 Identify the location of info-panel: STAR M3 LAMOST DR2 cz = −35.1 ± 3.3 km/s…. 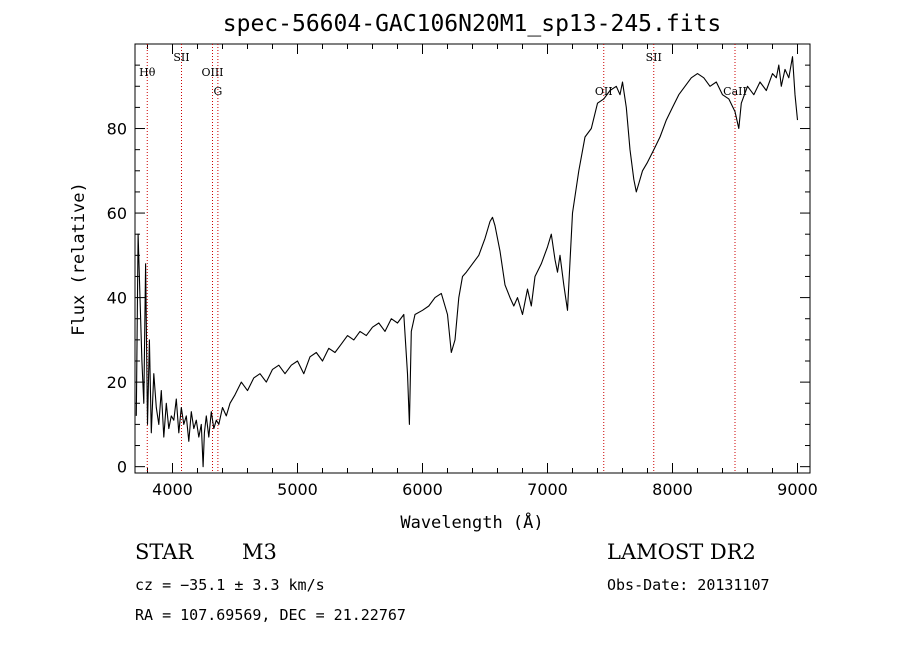
(452, 582).